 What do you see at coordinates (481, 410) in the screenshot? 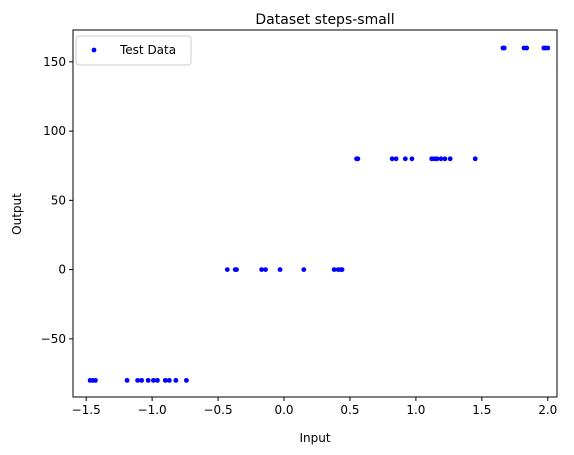
I see `x-tick-label: 1.5` at bounding box center [481, 410].